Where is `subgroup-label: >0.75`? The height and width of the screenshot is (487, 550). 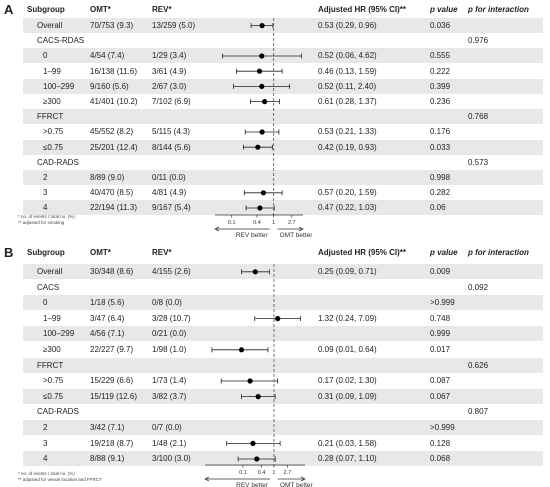
subgroup-label: >0.75 is located at coordinates (53, 132).